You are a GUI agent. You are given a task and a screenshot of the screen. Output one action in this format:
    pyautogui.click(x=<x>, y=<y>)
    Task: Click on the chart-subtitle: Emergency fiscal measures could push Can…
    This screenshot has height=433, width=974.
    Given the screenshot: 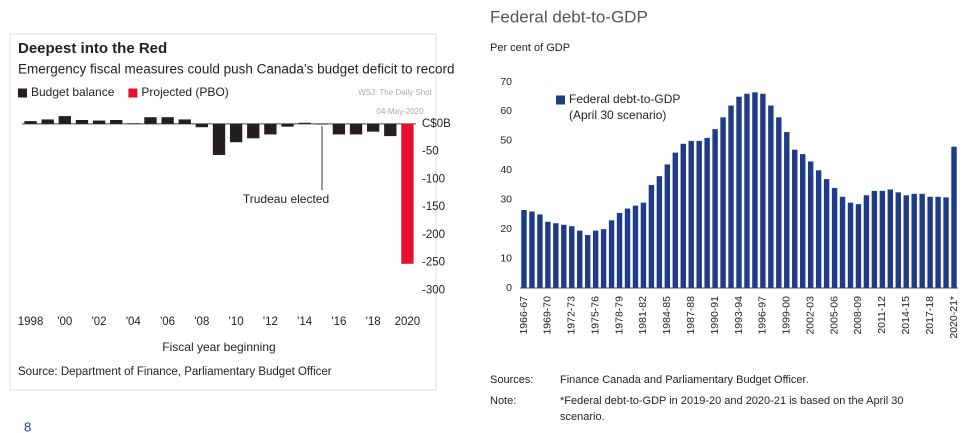 What is the action you would take?
    pyautogui.click(x=236, y=69)
    